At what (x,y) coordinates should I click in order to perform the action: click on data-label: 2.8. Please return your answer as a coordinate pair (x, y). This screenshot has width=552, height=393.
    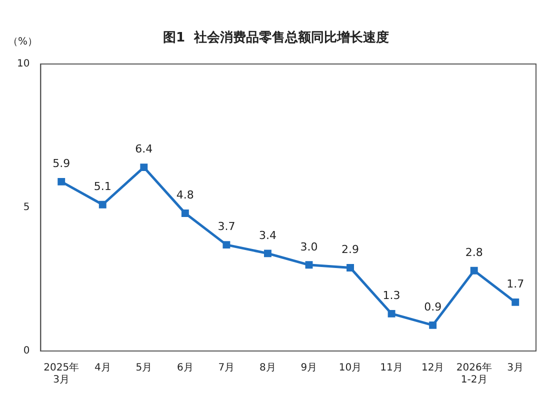
    Looking at the image, I should click on (474, 252).